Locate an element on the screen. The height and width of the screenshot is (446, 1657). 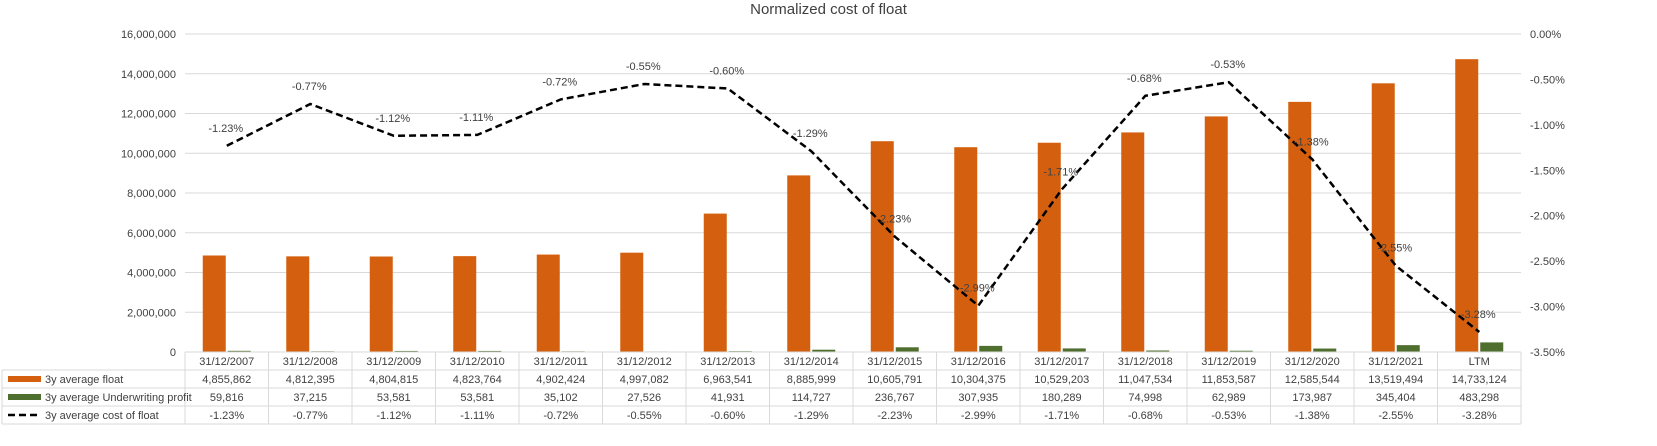
category-label: 31/12/2011 is located at coordinates (561, 362).